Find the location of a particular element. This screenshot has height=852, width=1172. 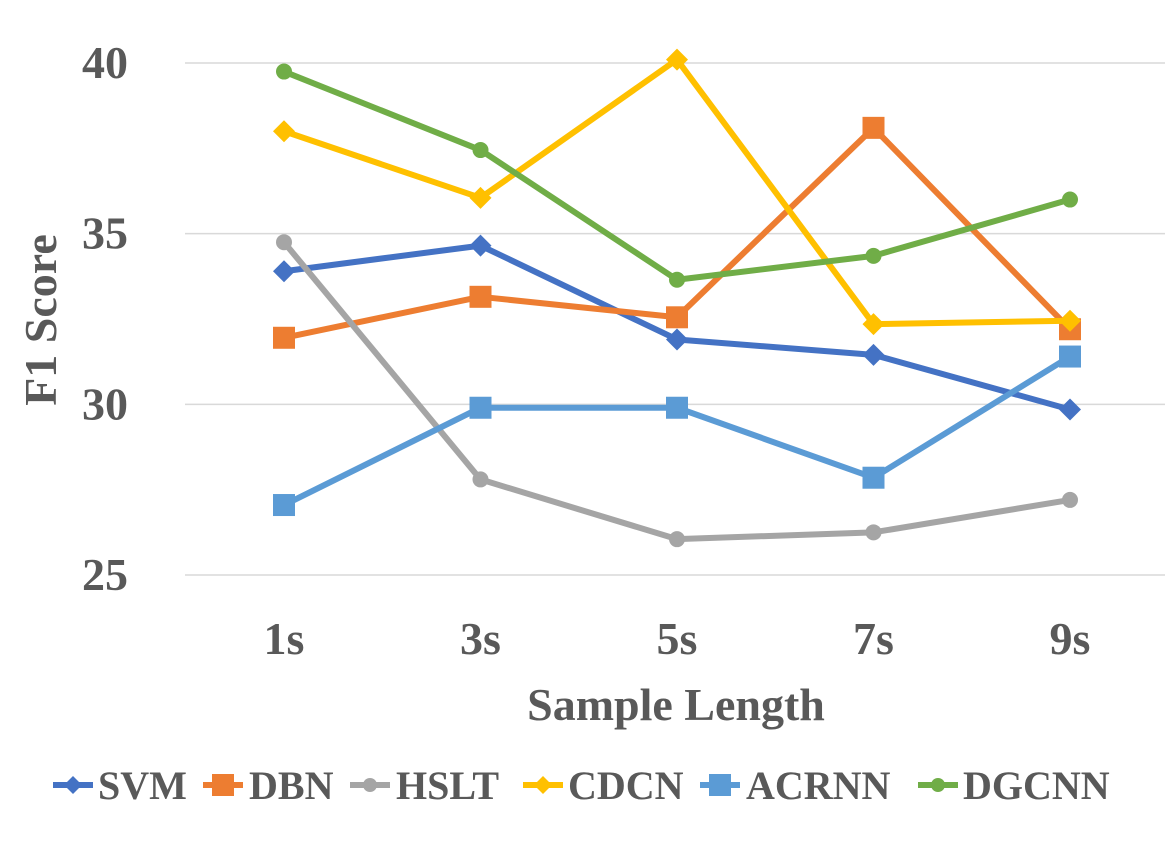

x-tick-label: 5s is located at coordinates (677, 638).